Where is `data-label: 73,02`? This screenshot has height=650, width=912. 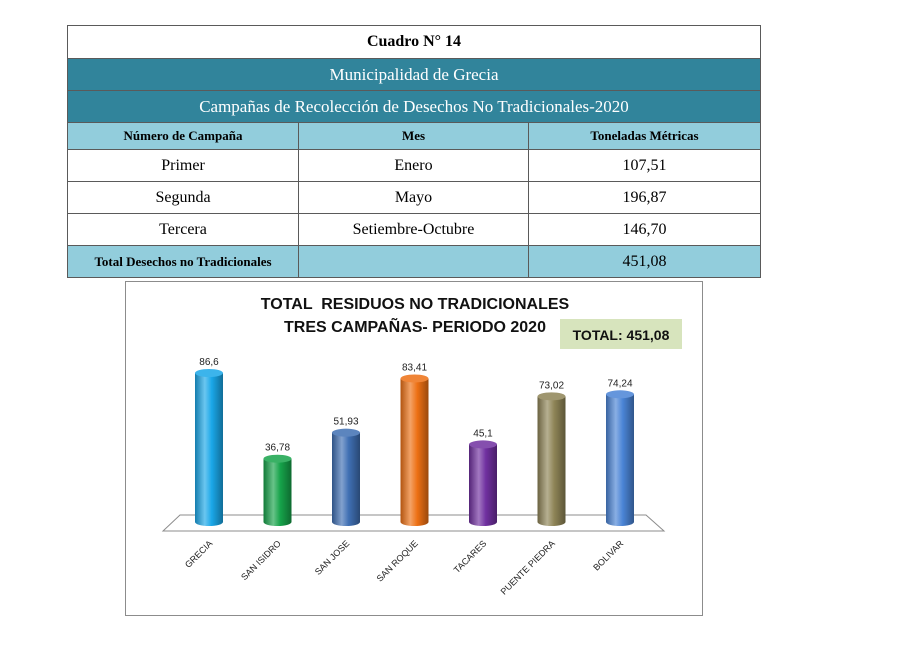 data-label: 73,02 is located at coordinates (551, 385).